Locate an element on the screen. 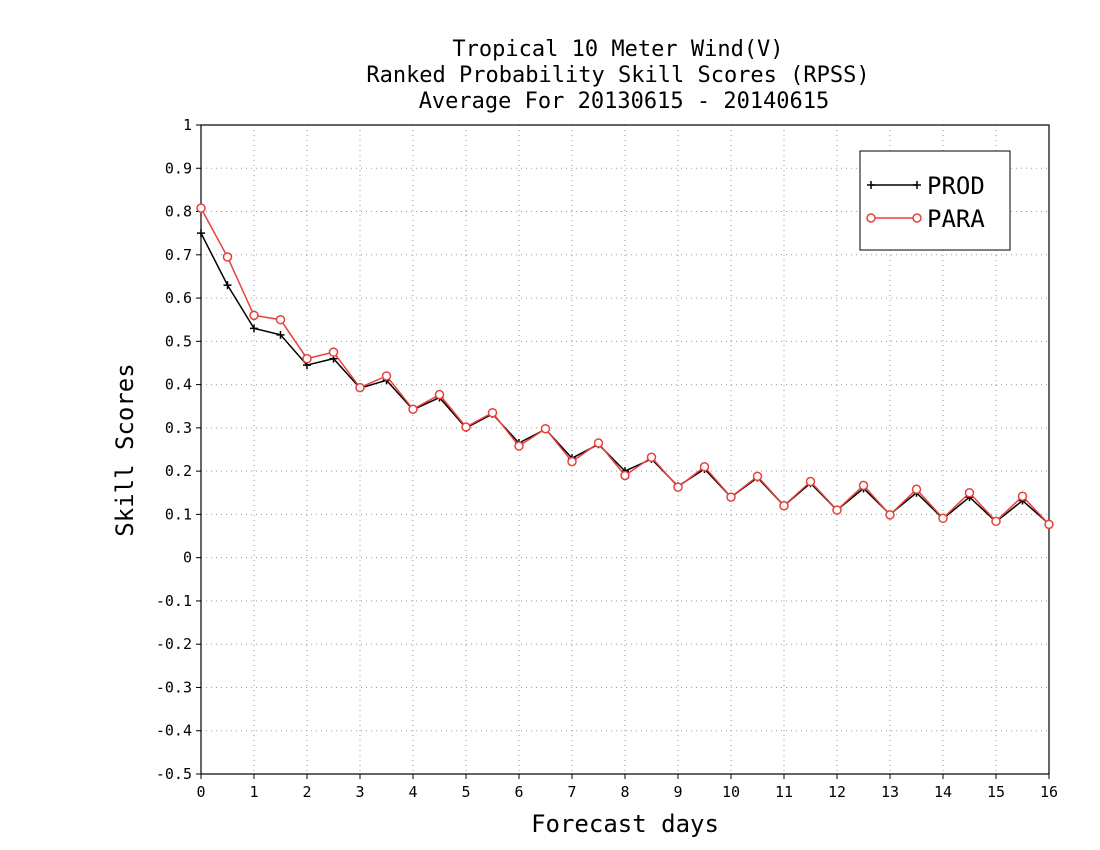 The width and height of the screenshot is (1100, 850). legend-marker-prod-left is located at coordinates (871, 185).